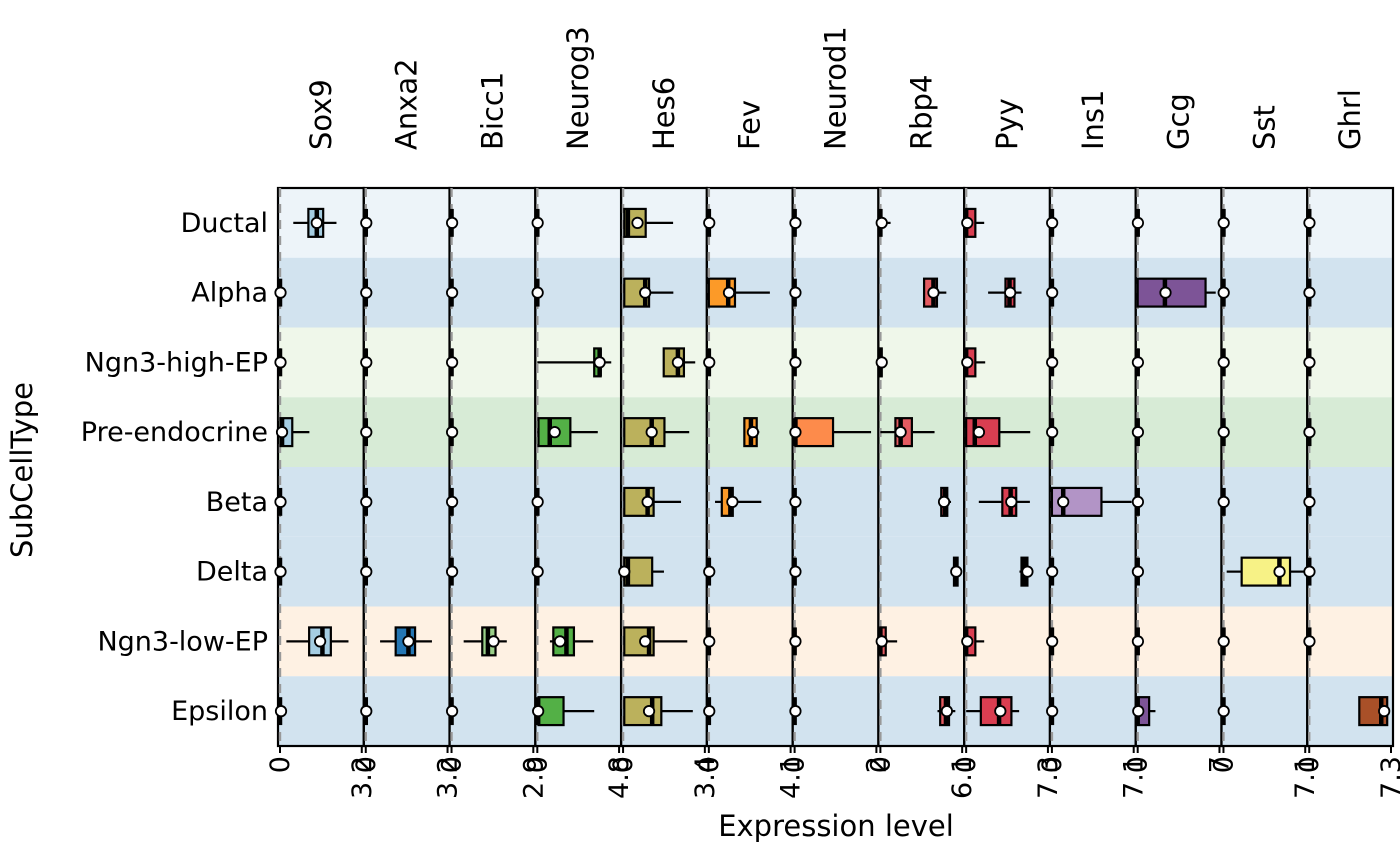 The image size is (1400, 866). I want to click on gene-label: Anxa2, so click(407, 104).